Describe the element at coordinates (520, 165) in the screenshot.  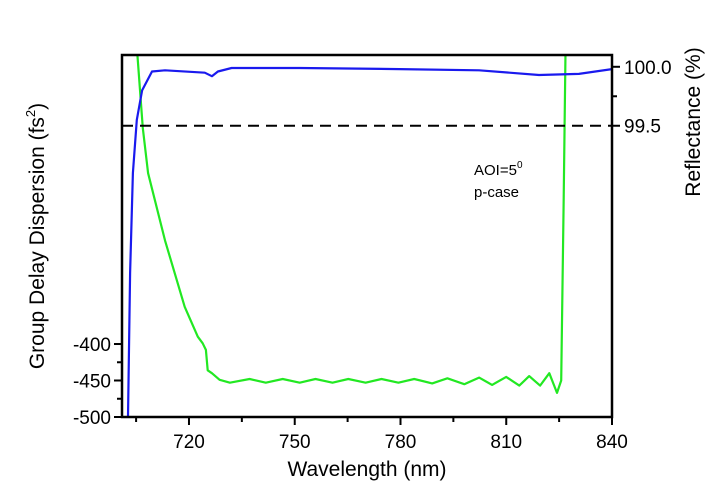
I see `annotation-aoi-sup: 0` at that location.